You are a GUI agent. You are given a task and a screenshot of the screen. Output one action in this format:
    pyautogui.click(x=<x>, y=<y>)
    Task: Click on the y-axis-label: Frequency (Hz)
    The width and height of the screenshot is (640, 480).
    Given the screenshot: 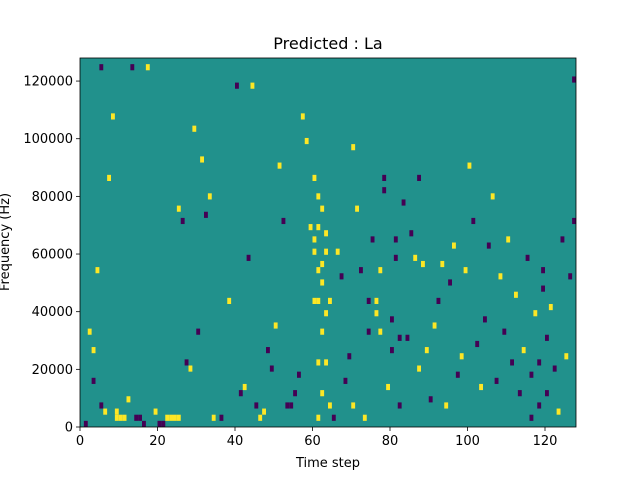 What is the action you would take?
    pyautogui.click(x=6, y=242)
    